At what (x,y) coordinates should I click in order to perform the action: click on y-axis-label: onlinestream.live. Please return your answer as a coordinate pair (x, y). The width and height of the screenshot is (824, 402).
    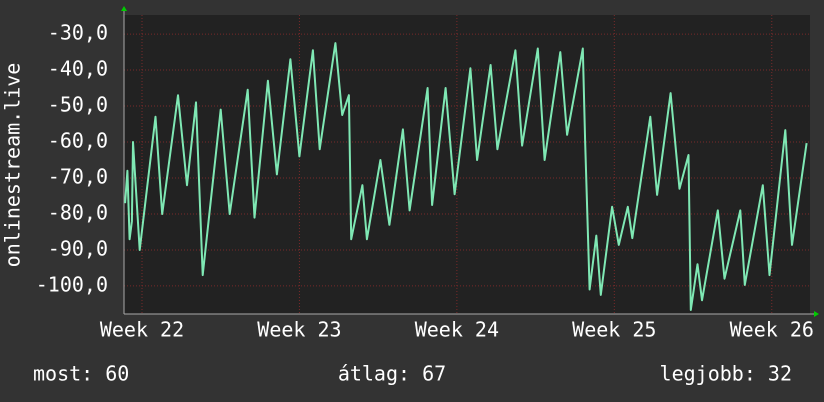
    Looking at the image, I should click on (13, 165).